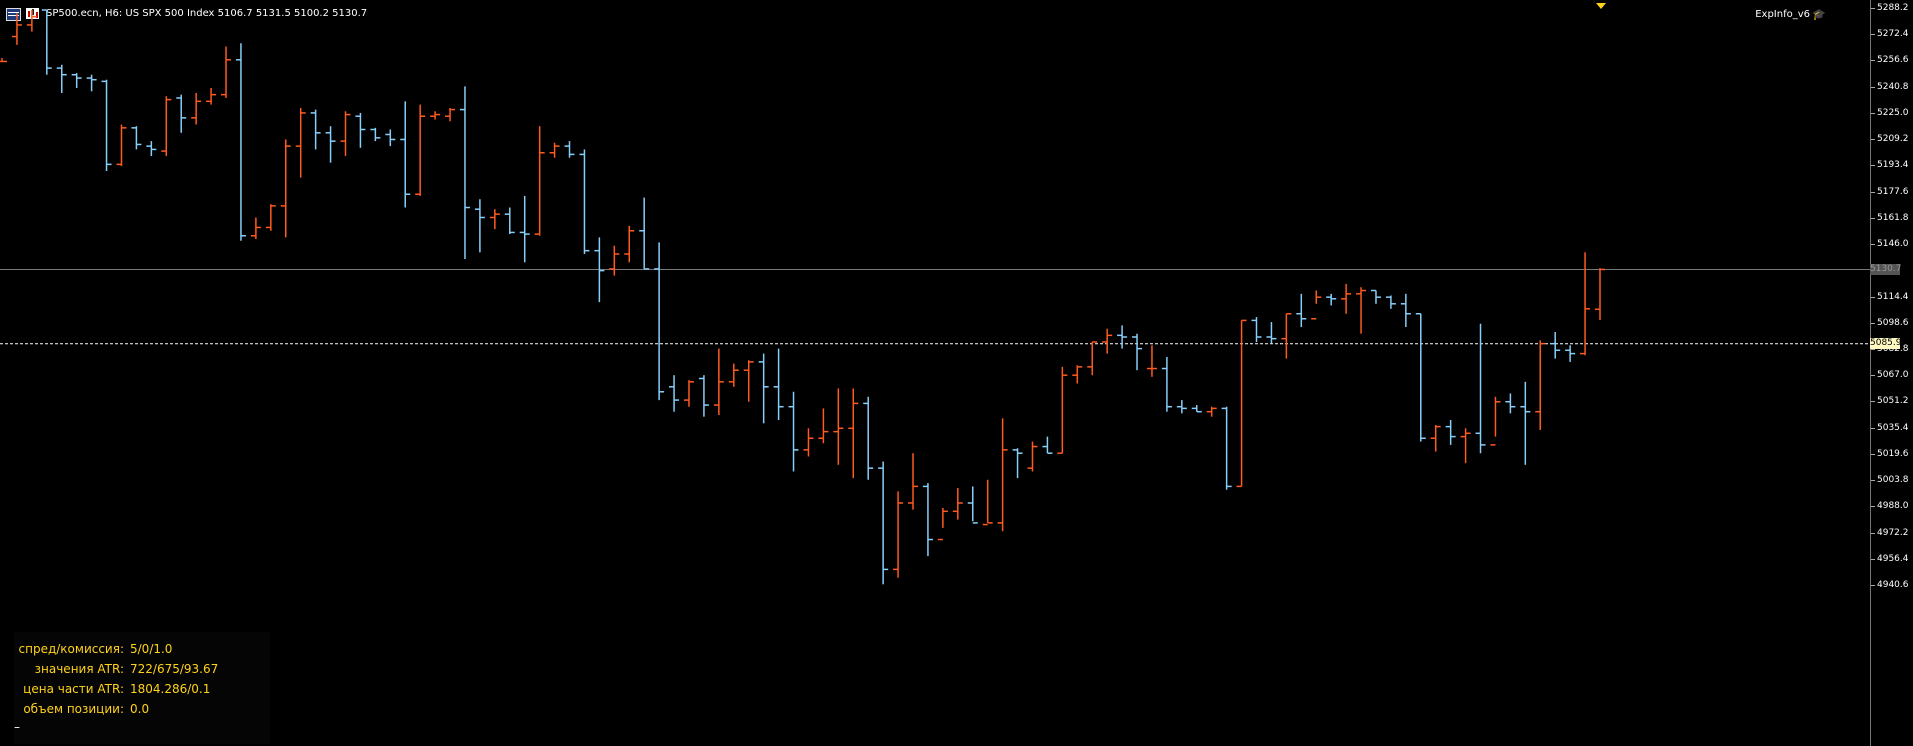  I want to click on axis-label: 4956.4, so click(1893, 558).